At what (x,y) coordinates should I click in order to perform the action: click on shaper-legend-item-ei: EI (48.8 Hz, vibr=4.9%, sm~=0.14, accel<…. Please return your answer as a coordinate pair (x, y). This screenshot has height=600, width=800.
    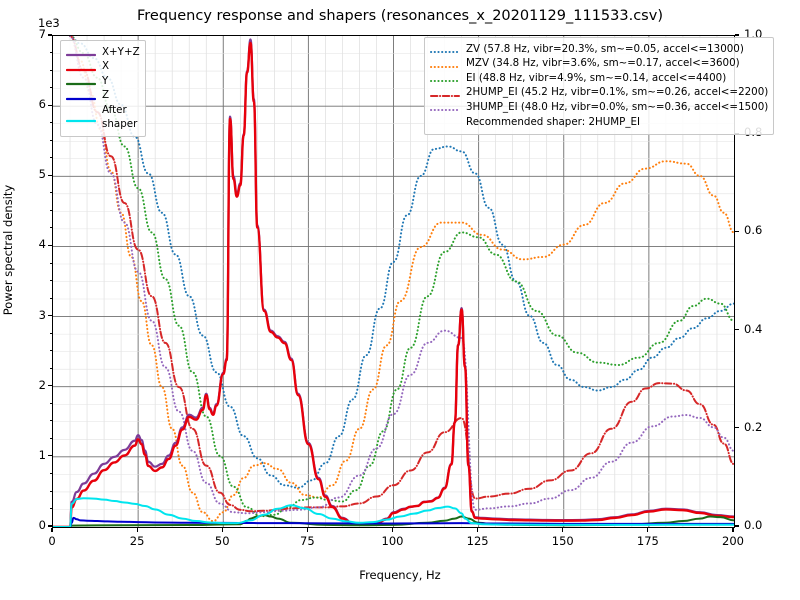
    Looking at the image, I should click on (599, 78).